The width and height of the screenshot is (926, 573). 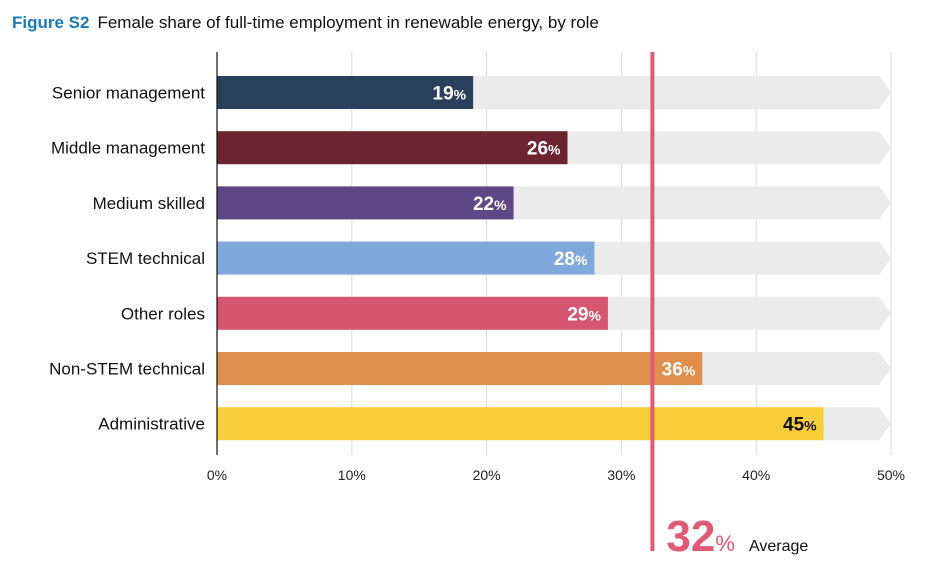 I want to click on average-label: Average, so click(x=778, y=546).